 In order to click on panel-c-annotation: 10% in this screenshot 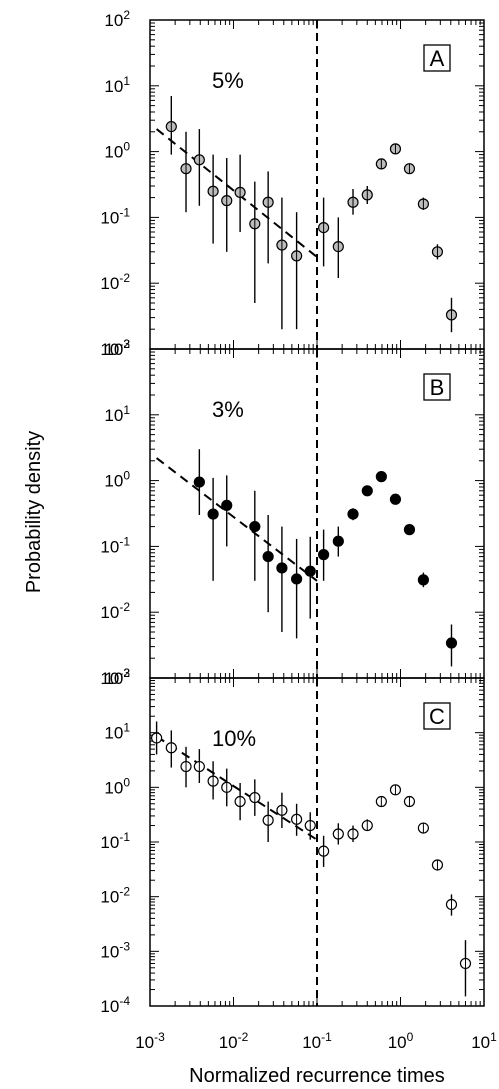, I will do `click(234, 738)`.